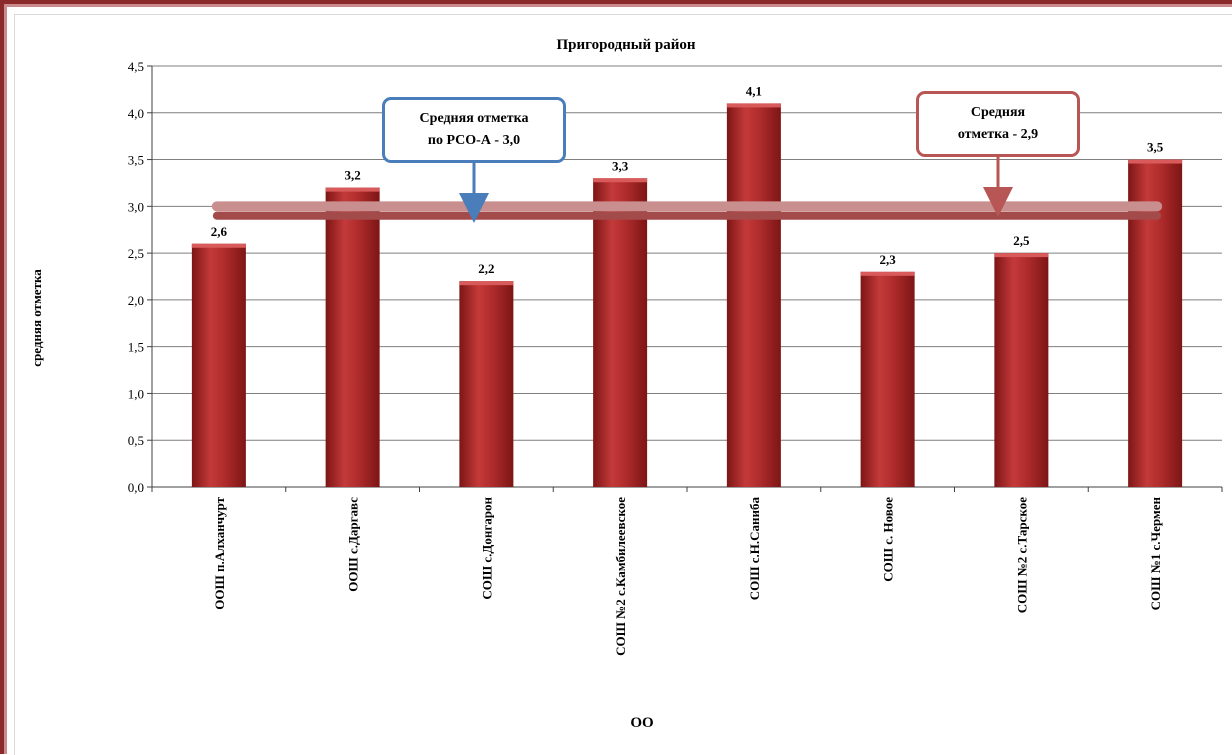  Describe the element at coordinates (136, 66) in the screenshot. I see `y-tick-label: 4,5` at that location.